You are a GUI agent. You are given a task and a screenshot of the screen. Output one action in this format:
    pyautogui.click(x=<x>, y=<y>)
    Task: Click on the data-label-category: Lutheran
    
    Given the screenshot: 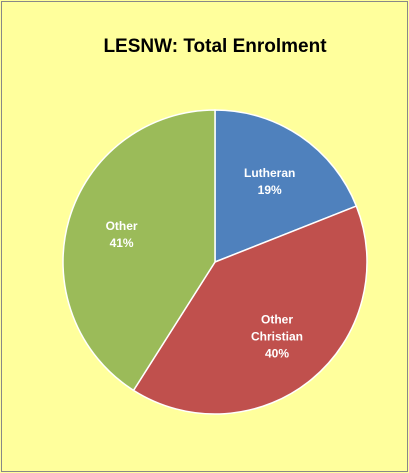 What is the action you would take?
    pyautogui.click(x=270, y=172)
    